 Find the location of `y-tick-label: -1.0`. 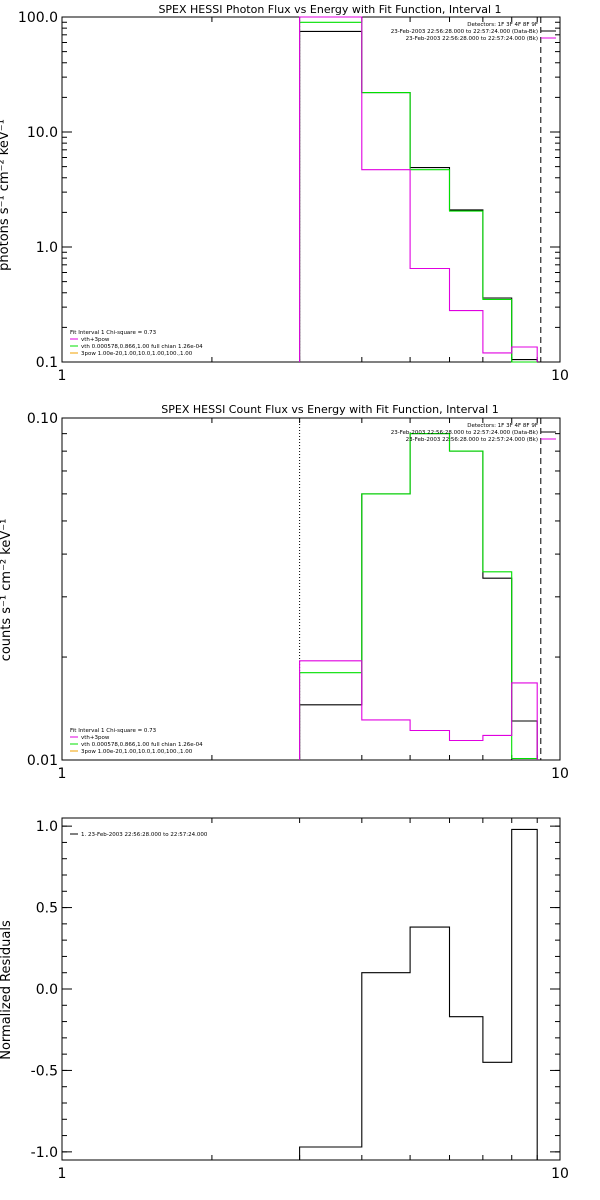

y-tick-label: -1.0 is located at coordinates (44, 1153).